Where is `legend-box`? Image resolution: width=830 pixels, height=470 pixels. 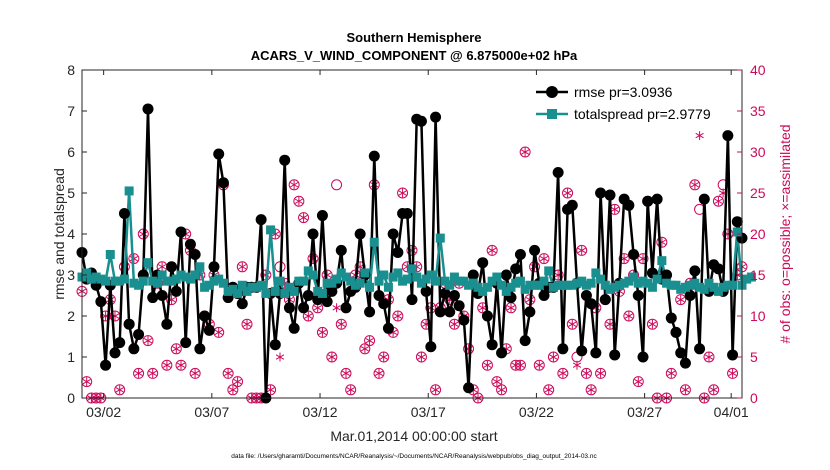
legend-box is located at coordinates (626, 101).